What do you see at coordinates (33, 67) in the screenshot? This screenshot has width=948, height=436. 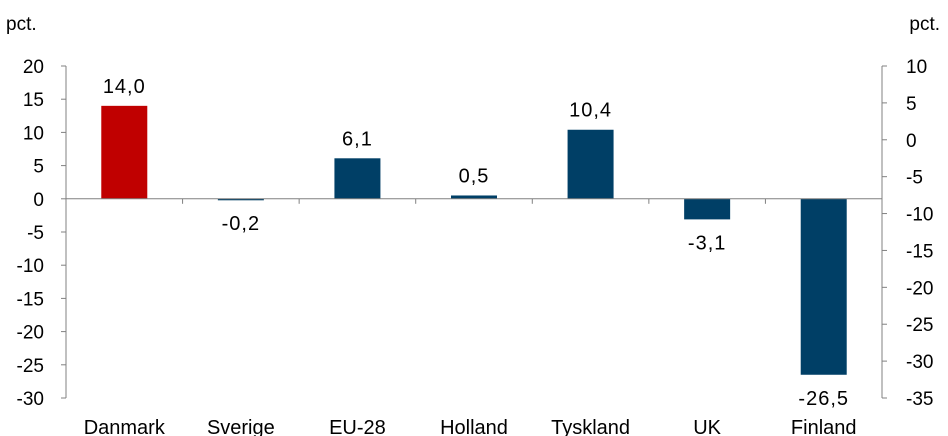 I see `left-axis-tick-label: 20` at bounding box center [33, 67].